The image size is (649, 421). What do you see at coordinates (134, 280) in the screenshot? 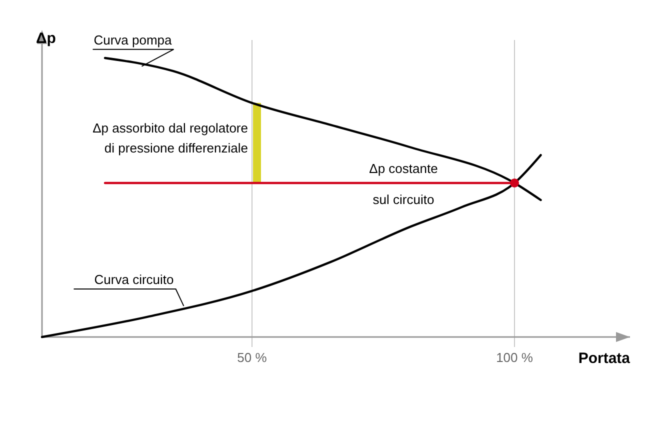
I see `annotation: Curva circuito` at bounding box center [134, 280].